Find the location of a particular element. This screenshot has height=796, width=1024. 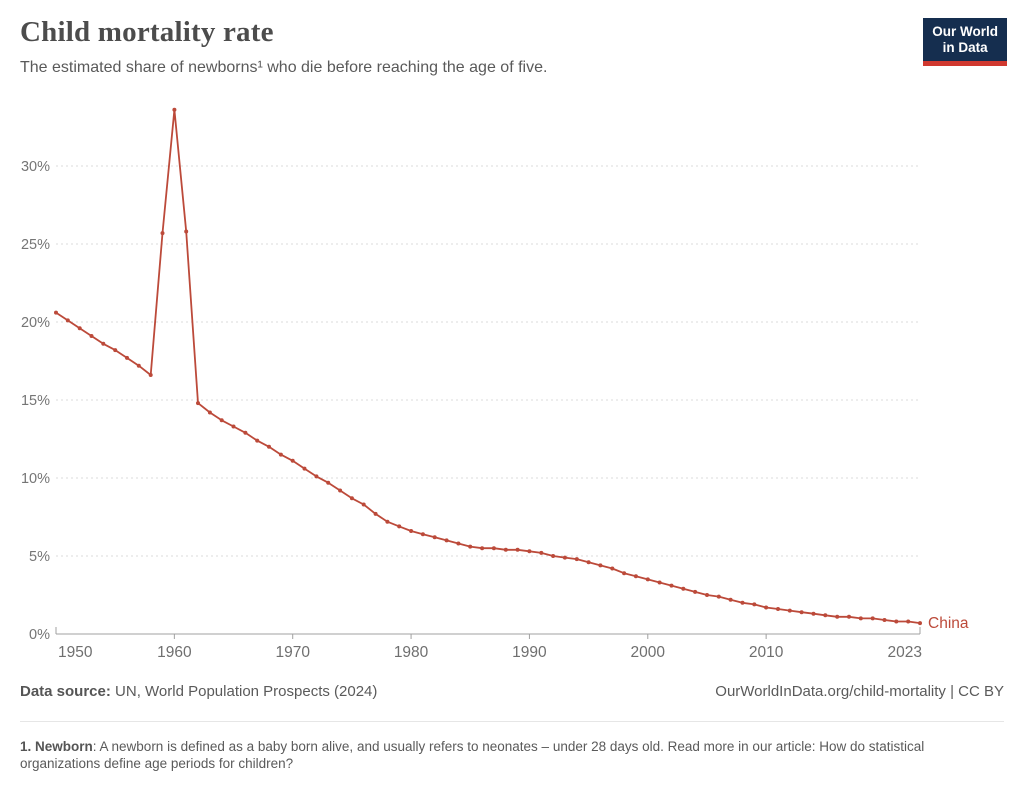

data-point-1982 is located at coordinates (434, 537).